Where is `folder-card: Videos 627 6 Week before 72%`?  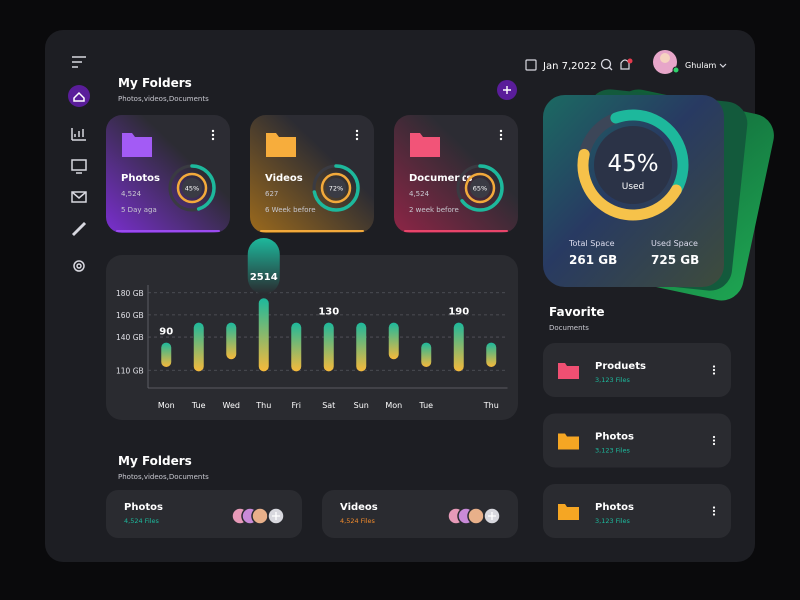
folder-card: Videos 627 6 Week before 72% is located at coordinates (312, 174).